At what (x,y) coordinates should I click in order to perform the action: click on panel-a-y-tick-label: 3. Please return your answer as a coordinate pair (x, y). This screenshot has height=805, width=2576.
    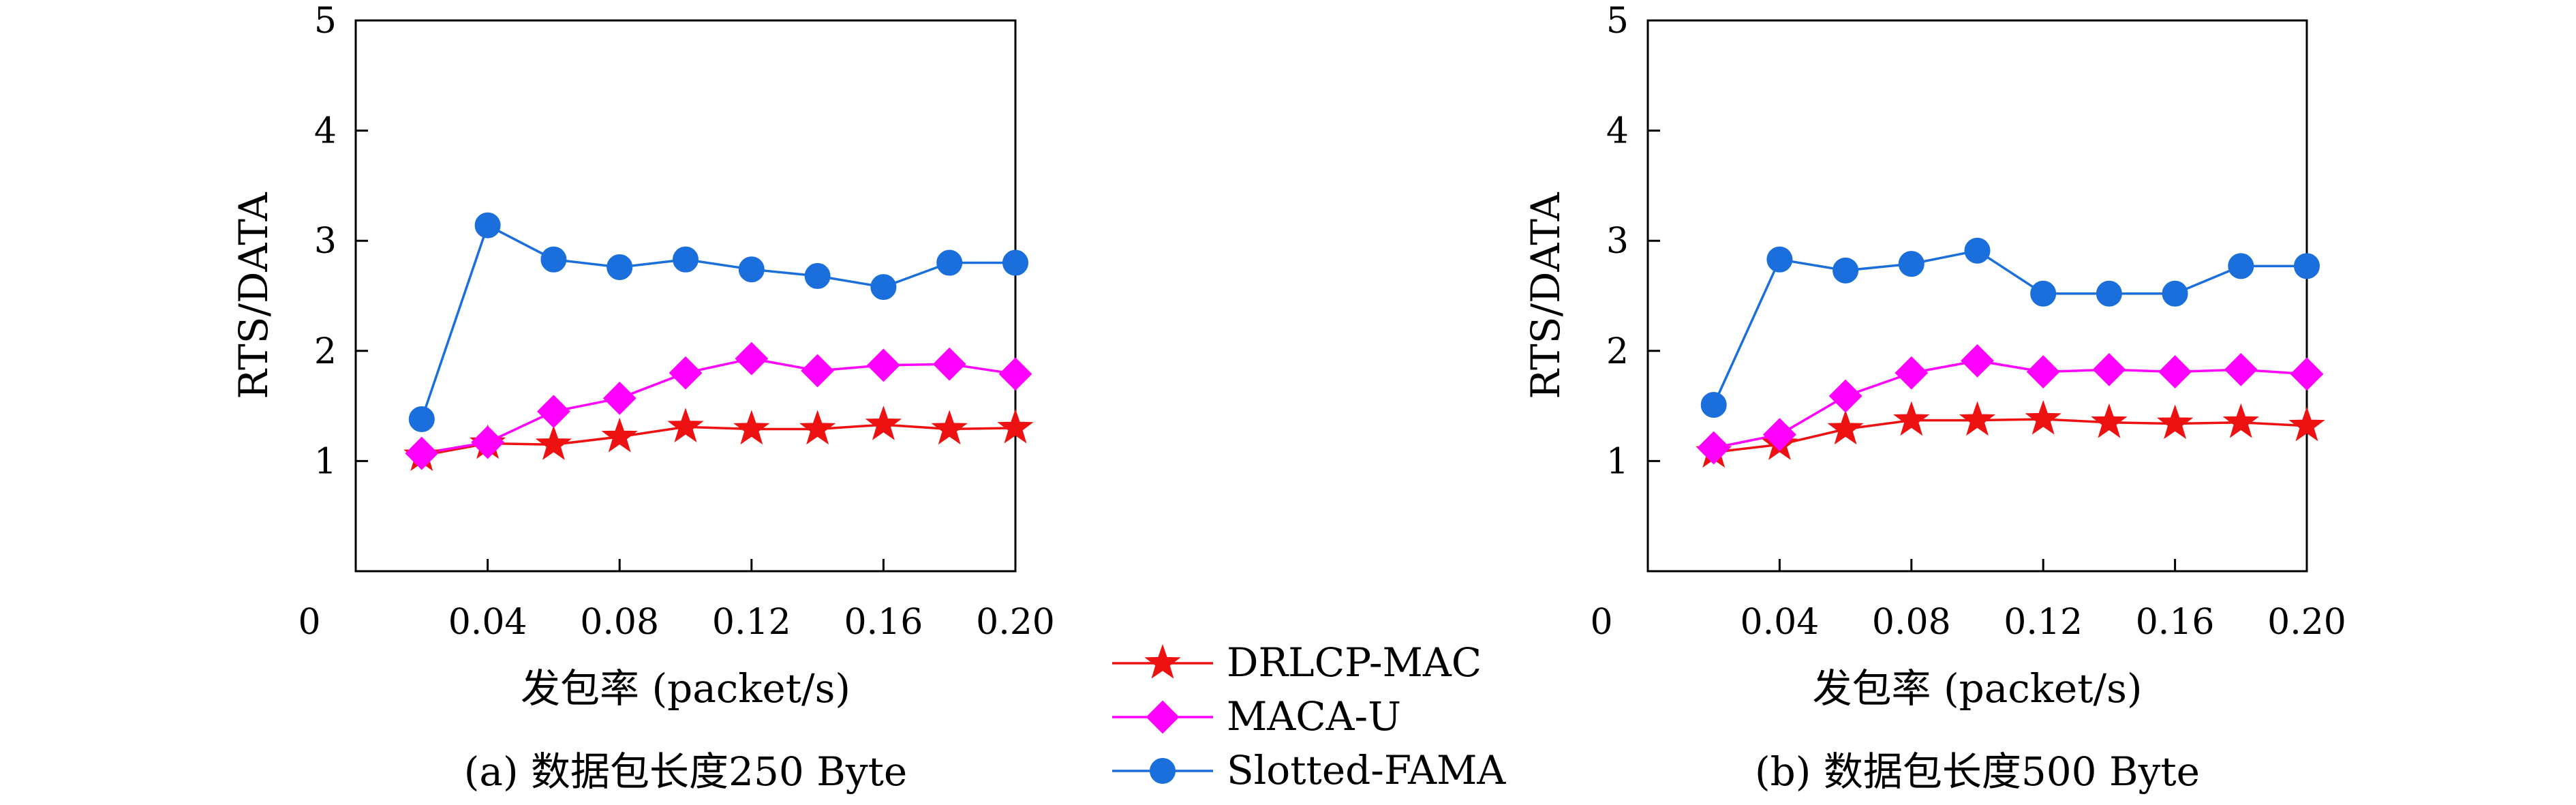
    Looking at the image, I should click on (325, 241).